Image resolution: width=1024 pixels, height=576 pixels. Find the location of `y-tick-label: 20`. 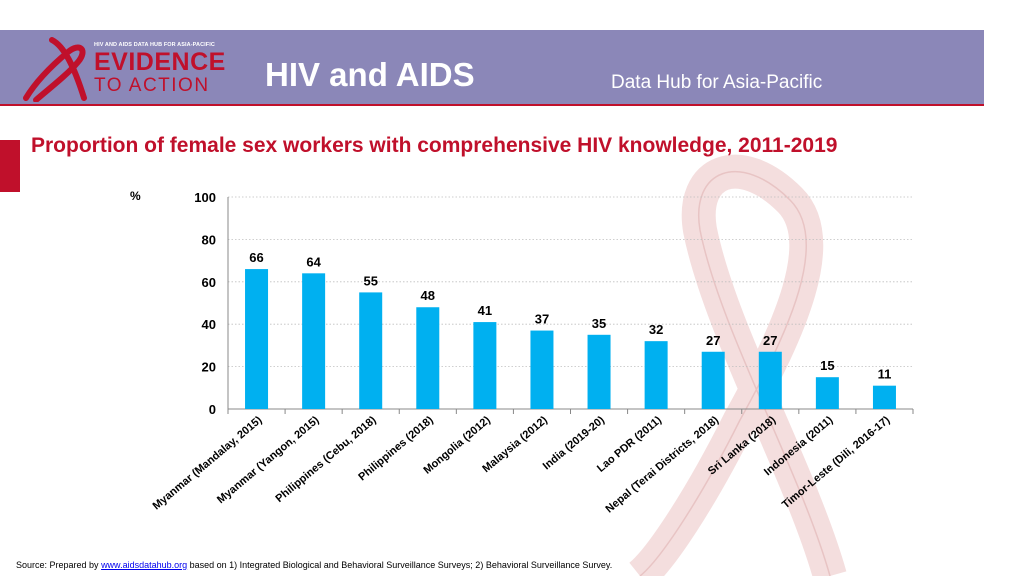

y-tick-label: 20 is located at coordinates (209, 367).